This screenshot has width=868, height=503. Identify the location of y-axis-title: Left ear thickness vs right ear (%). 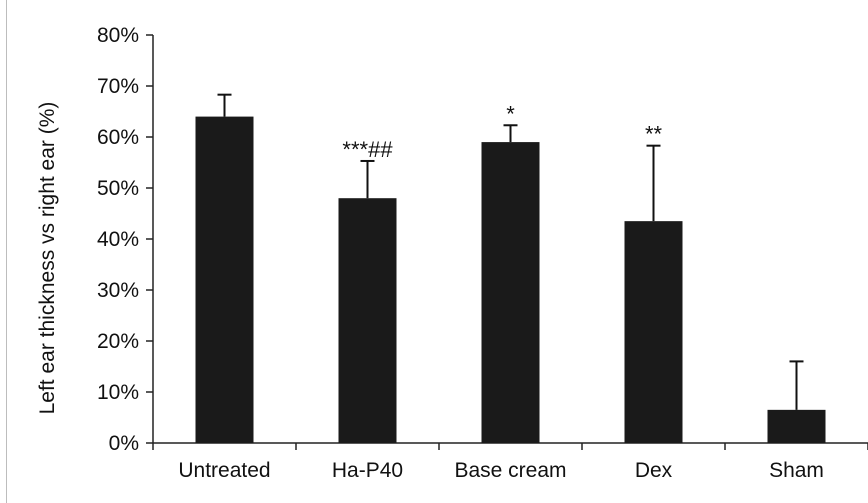
(47, 258).